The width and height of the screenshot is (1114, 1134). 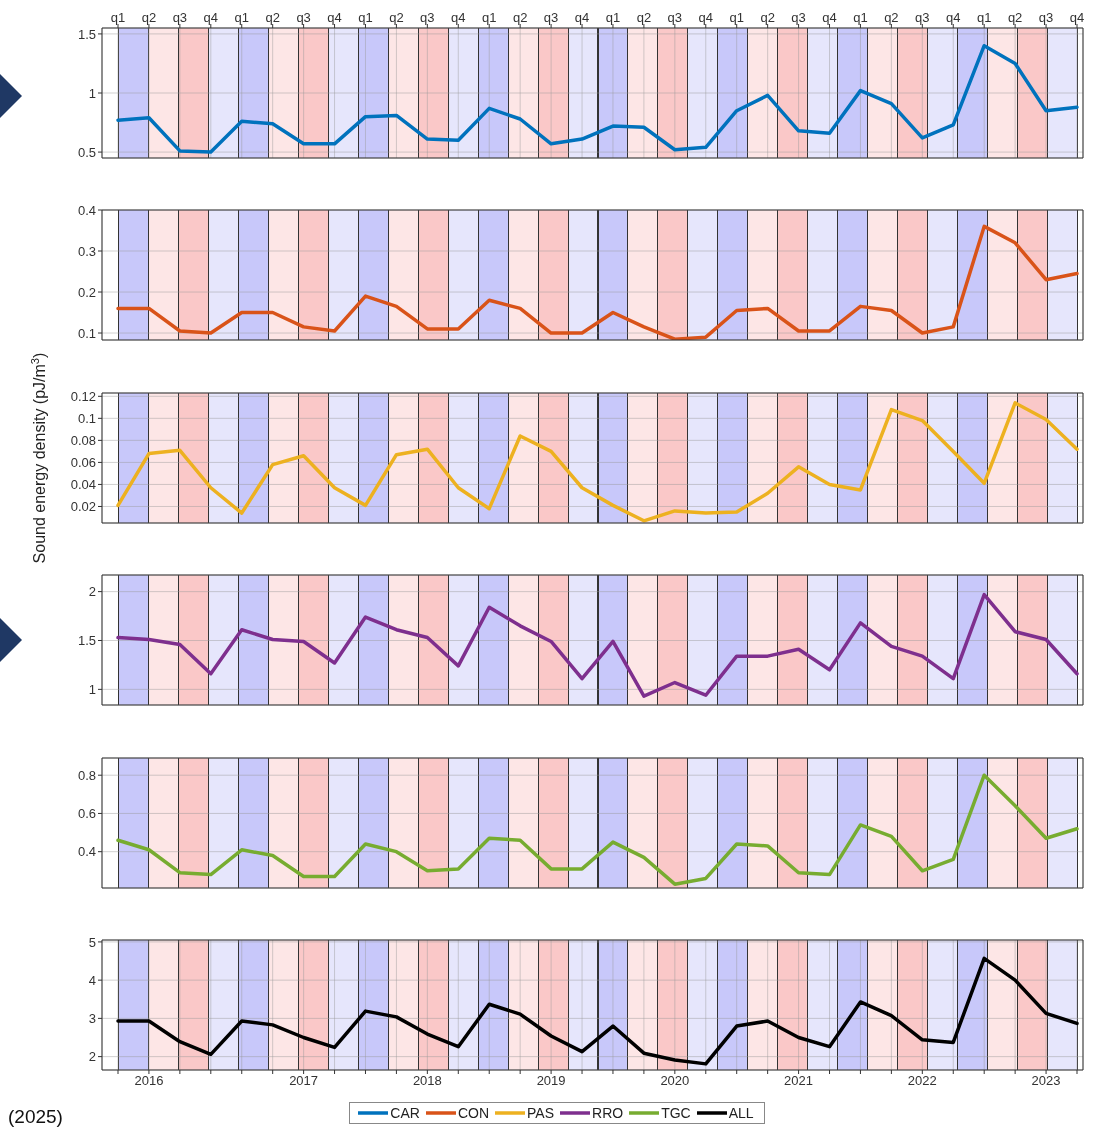 I want to click on legend-label: ALL, so click(x=741, y=1113).